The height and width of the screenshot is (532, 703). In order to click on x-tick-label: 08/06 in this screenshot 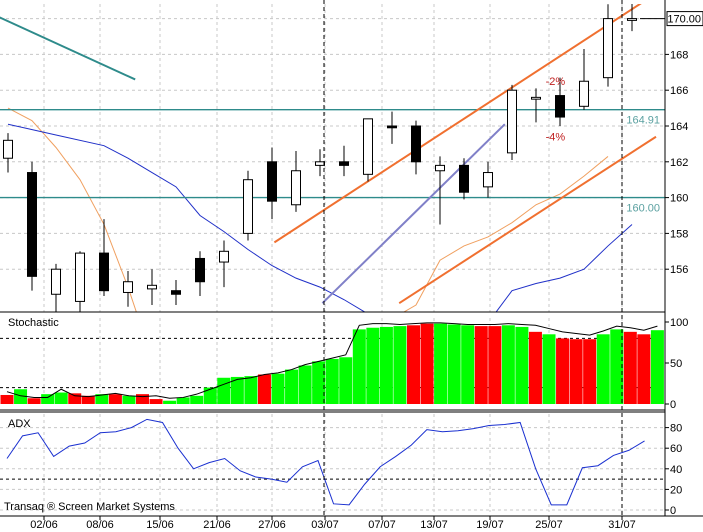, I will do `click(100, 525)`.